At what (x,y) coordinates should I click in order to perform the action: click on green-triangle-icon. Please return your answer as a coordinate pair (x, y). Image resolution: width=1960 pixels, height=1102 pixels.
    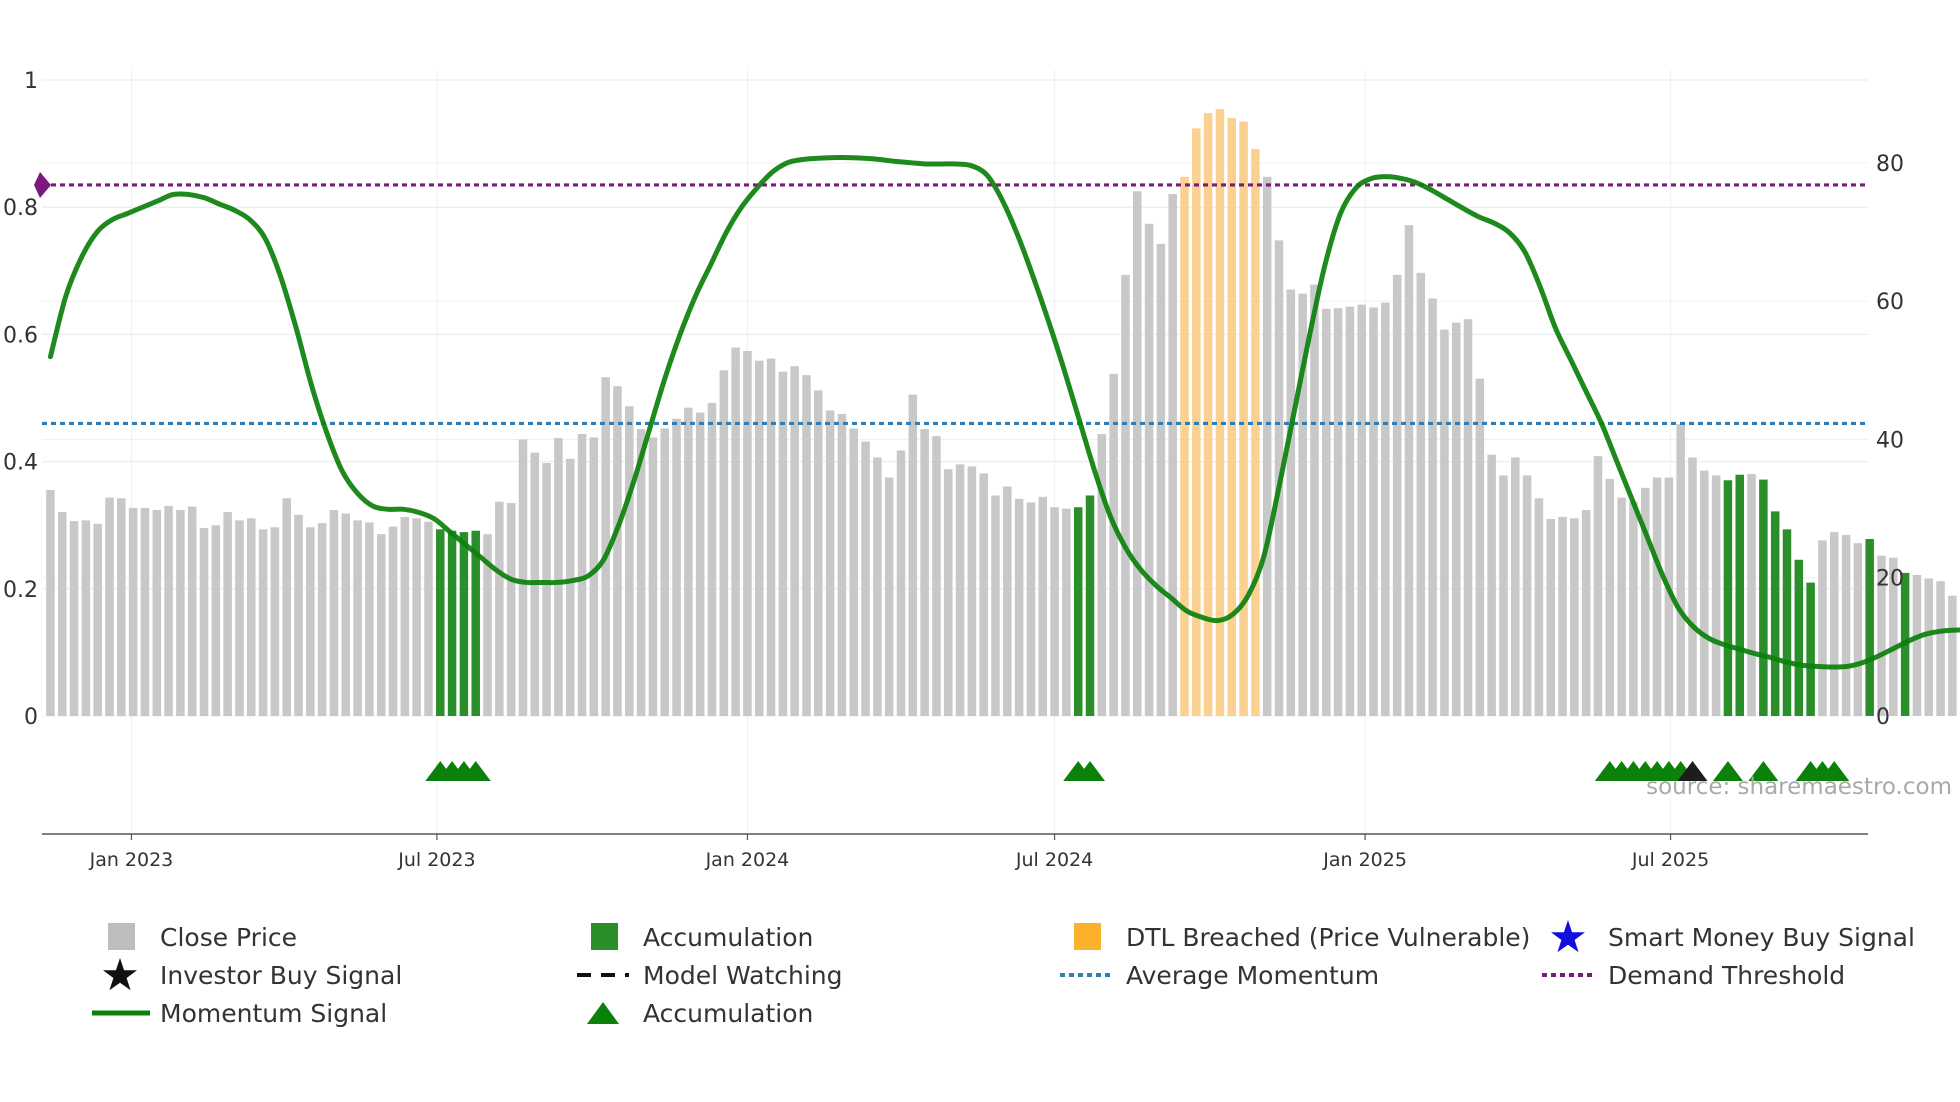
    Looking at the image, I should click on (603, 1013).